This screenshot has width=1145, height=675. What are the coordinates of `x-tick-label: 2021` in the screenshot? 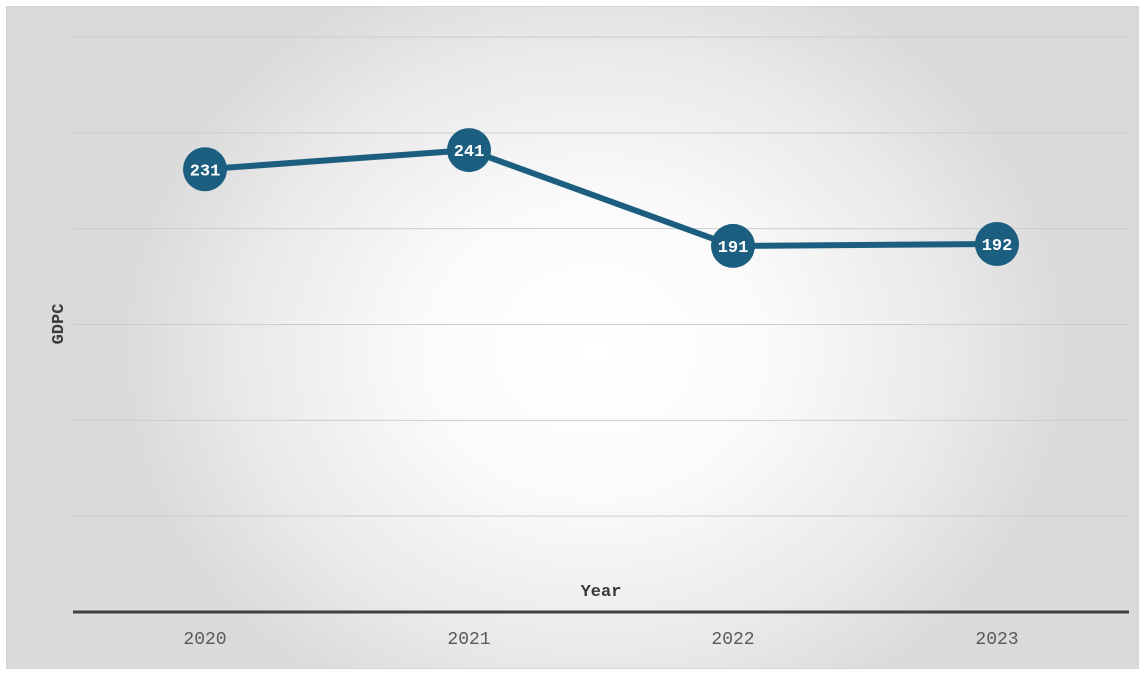 It's located at (468, 640).